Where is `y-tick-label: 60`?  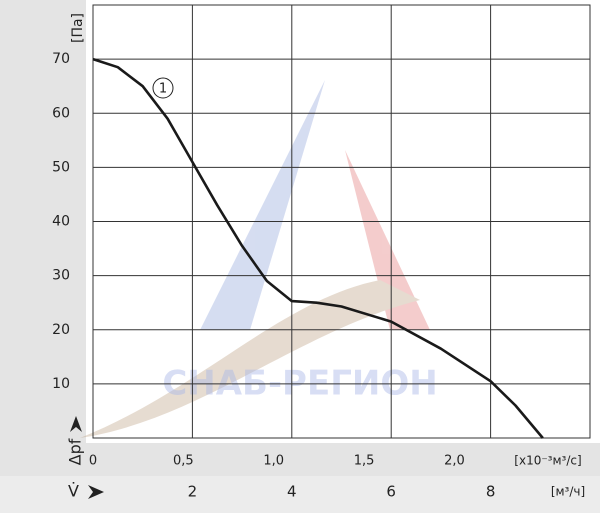 y-tick-label: 60 is located at coordinates (61, 113).